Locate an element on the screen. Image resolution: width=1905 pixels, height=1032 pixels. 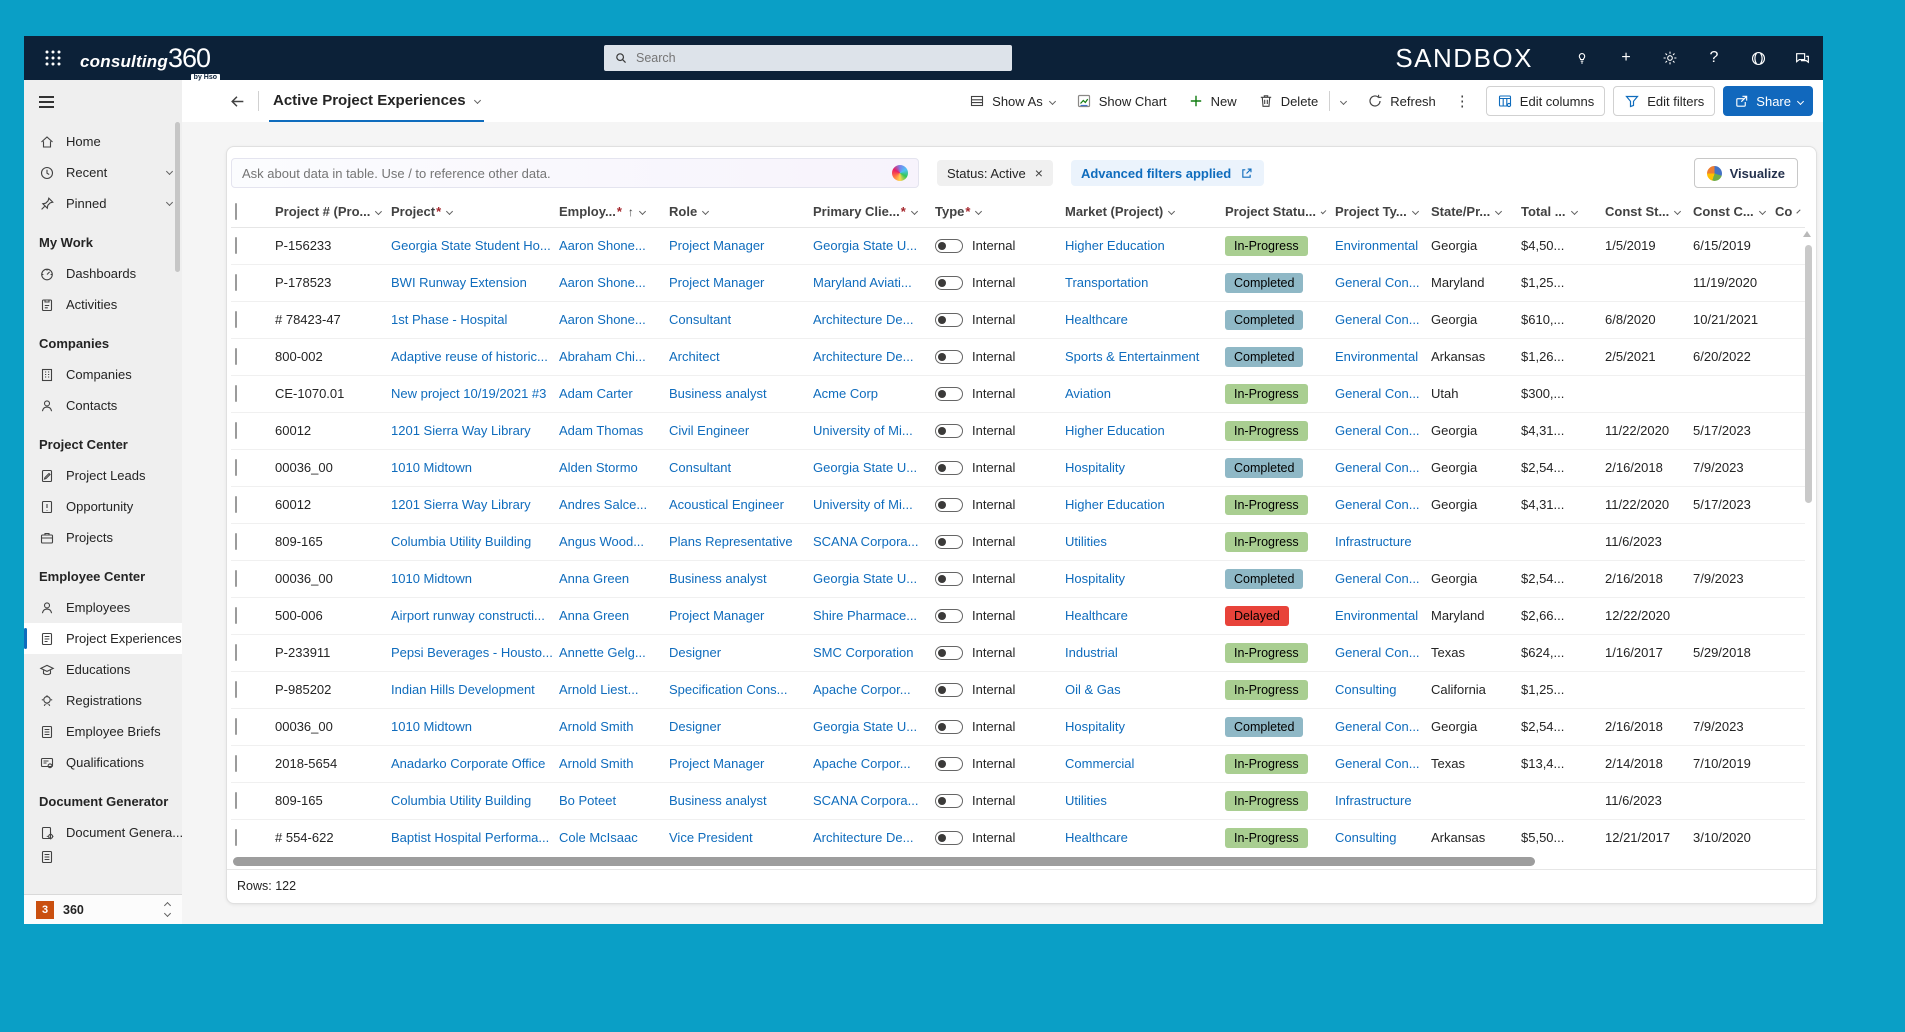
copilot-ask-input is located at coordinates (567, 173).